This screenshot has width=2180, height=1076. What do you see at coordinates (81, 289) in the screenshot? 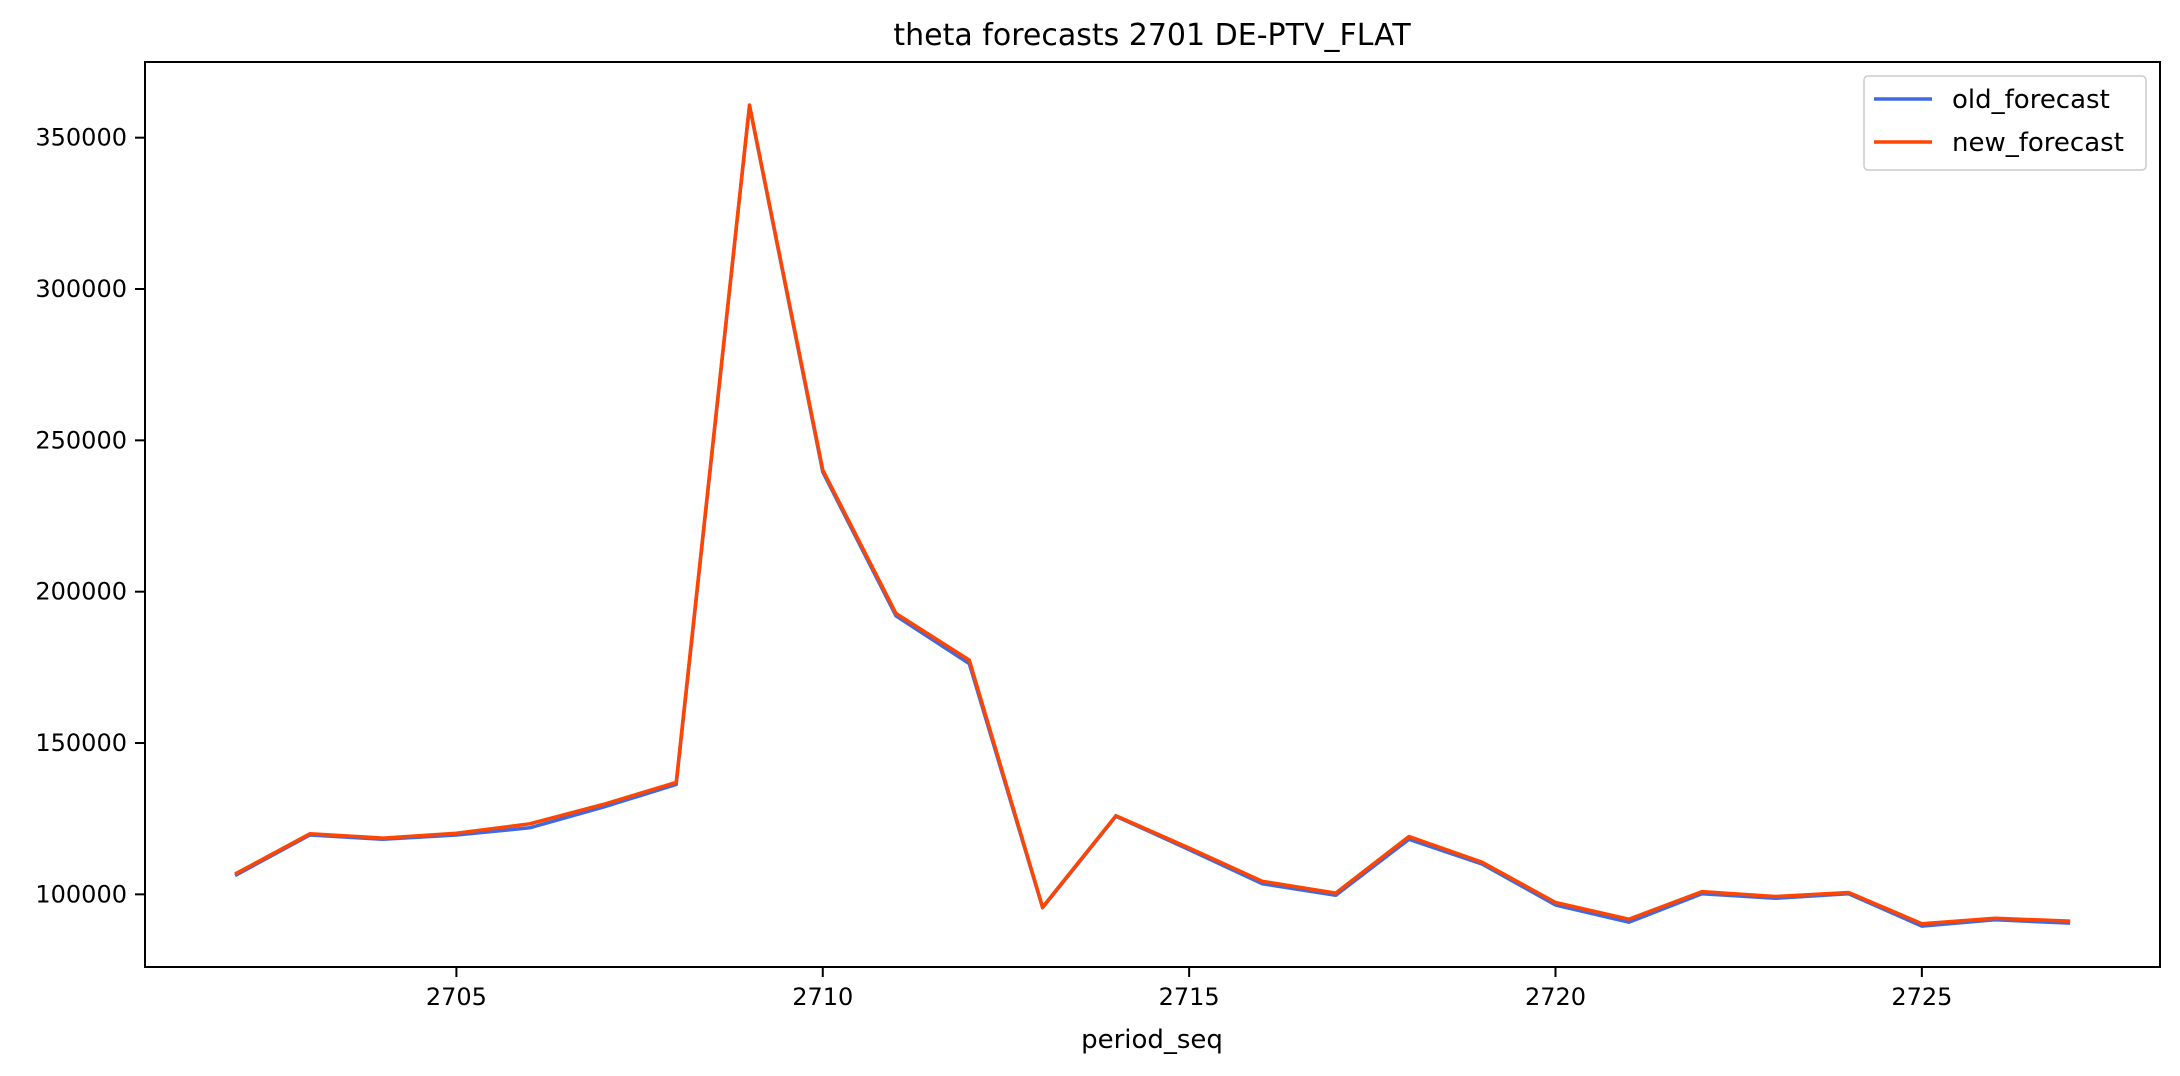
I see `y-tick-label: 300000` at bounding box center [81, 289].